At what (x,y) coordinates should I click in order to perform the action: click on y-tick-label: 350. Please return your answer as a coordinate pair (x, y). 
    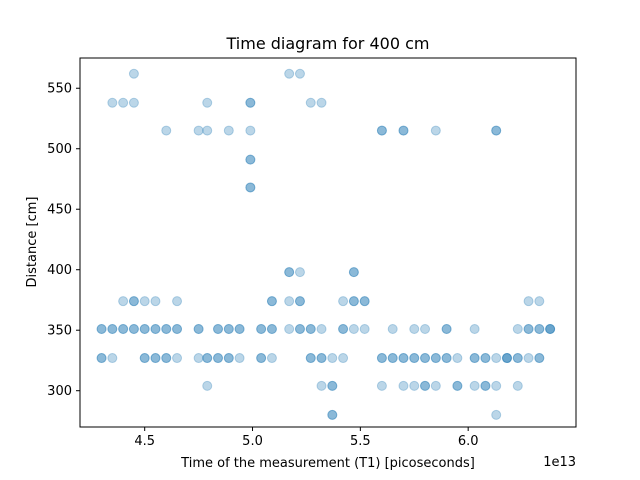
    Looking at the image, I should click on (59, 331).